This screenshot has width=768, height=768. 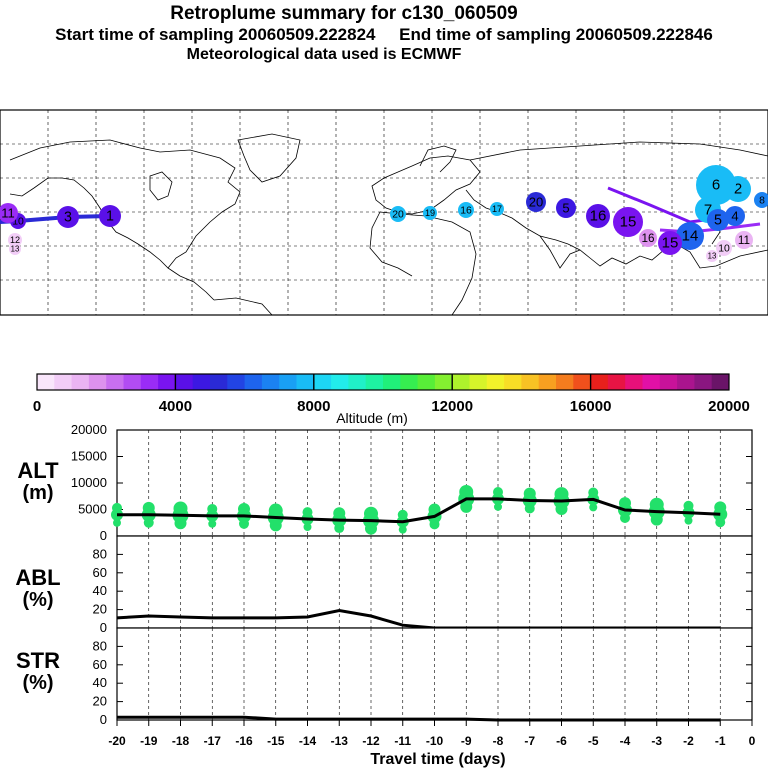 I want to click on plume-point-label: 7, so click(x=708, y=210).